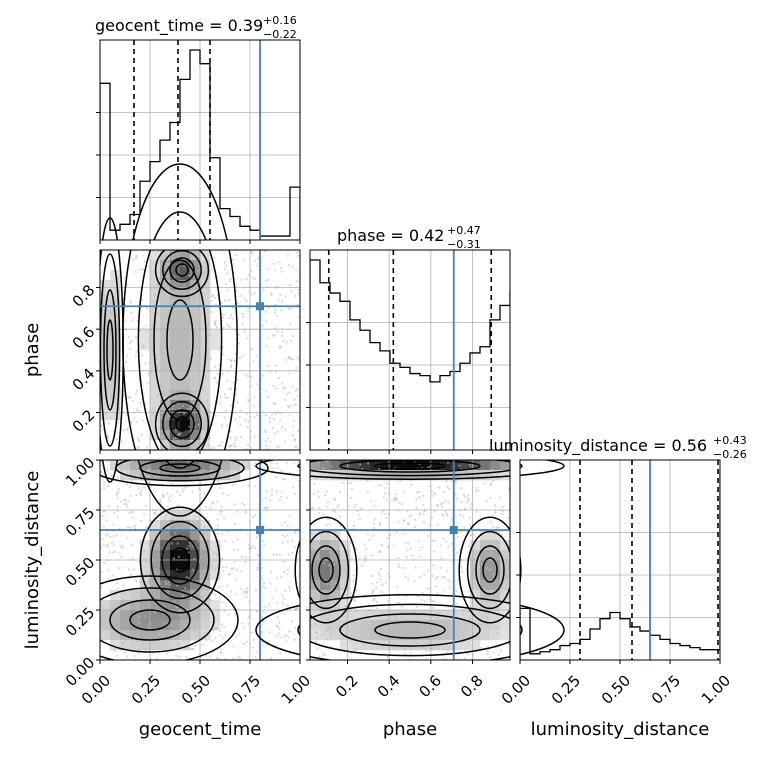 The image size is (760, 760). Describe the element at coordinates (410, 350) in the screenshot. I see `panel-frame` at that location.